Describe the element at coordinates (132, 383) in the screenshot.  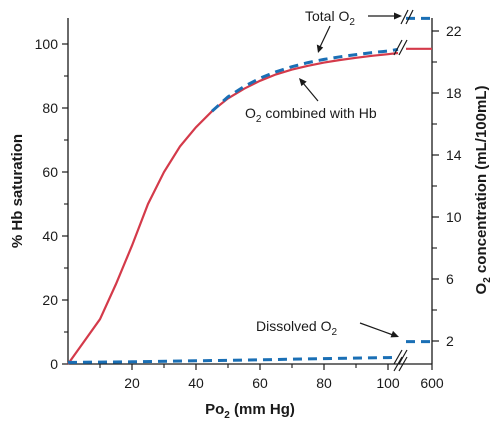
I see `x-tick-label: 20` at that location.